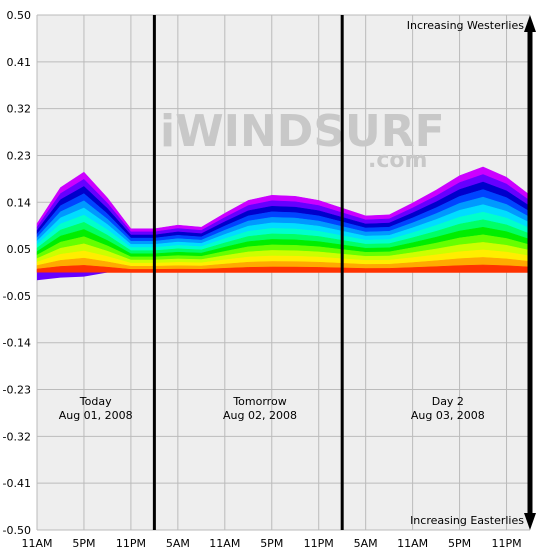 The height and width of the screenshot is (550, 550). What do you see at coordinates (530, 521) in the screenshot?
I see `arrow-down-icon` at bounding box center [530, 521].